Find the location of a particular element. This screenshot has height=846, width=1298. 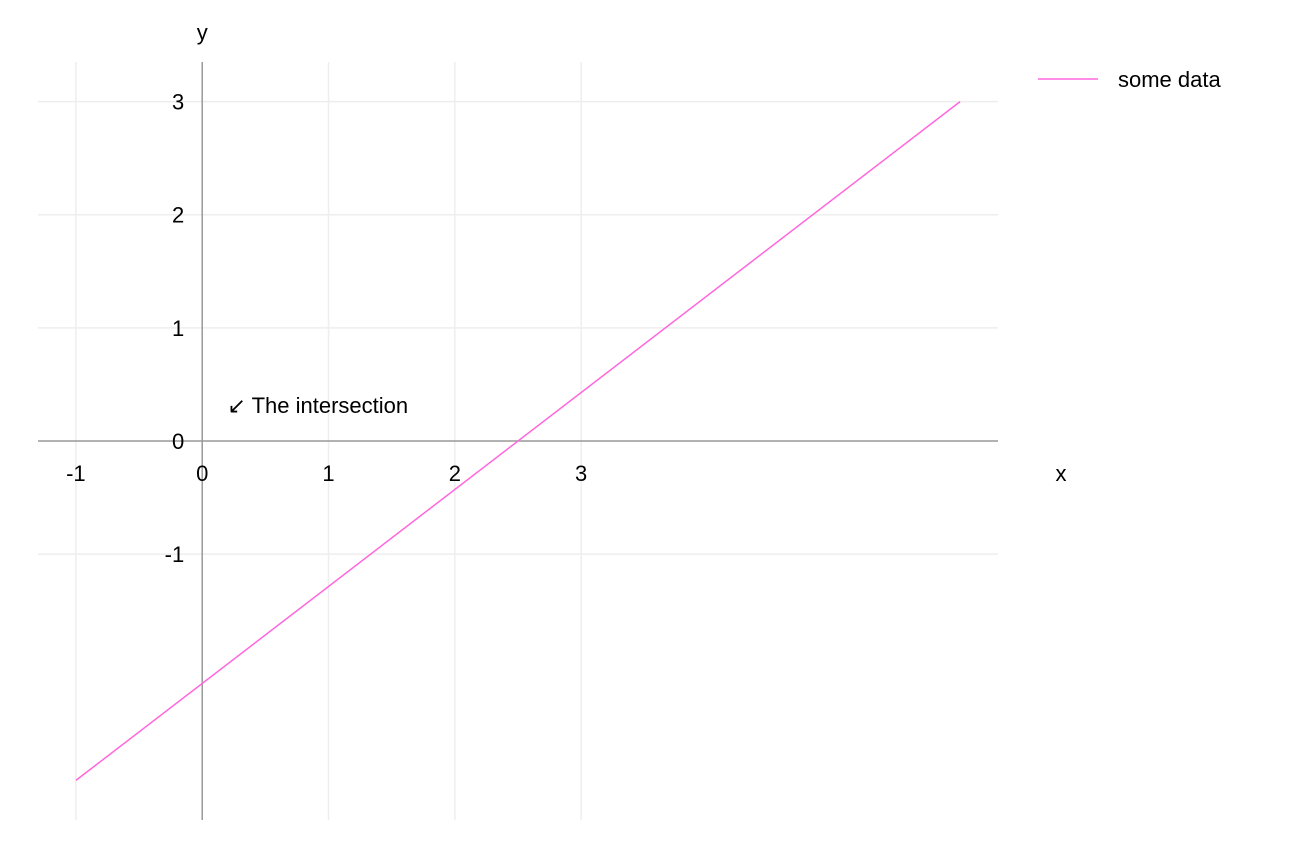

legend: some data is located at coordinates (1129, 79).